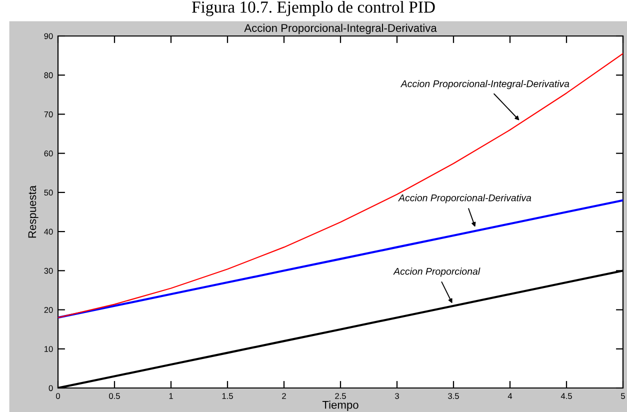  I want to click on x-tick-label: 1, so click(171, 396).